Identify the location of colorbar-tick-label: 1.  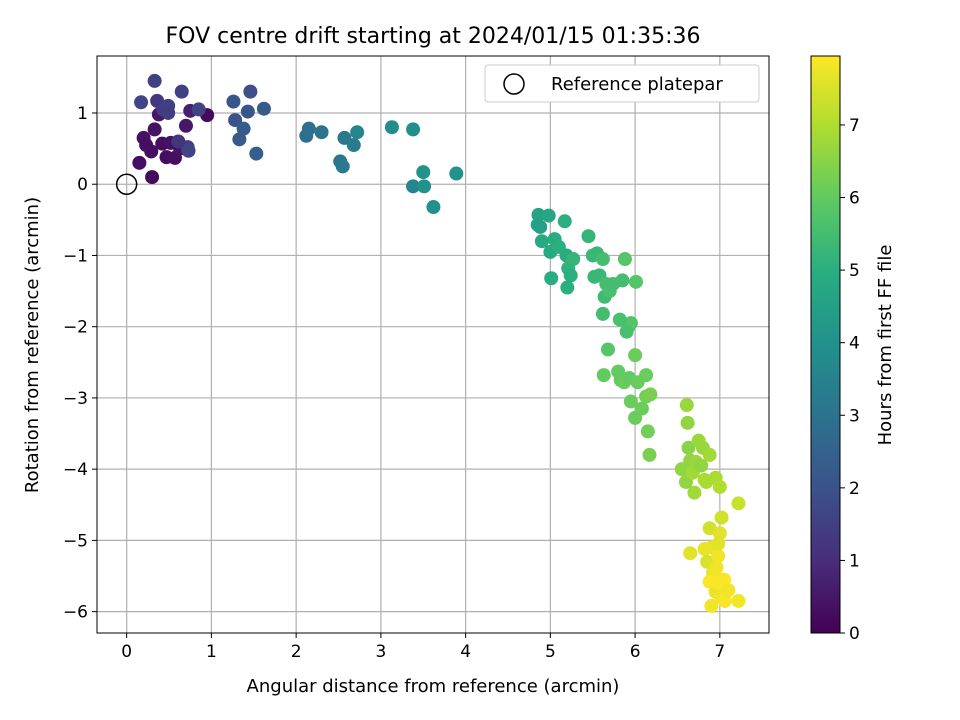
(854, 561).